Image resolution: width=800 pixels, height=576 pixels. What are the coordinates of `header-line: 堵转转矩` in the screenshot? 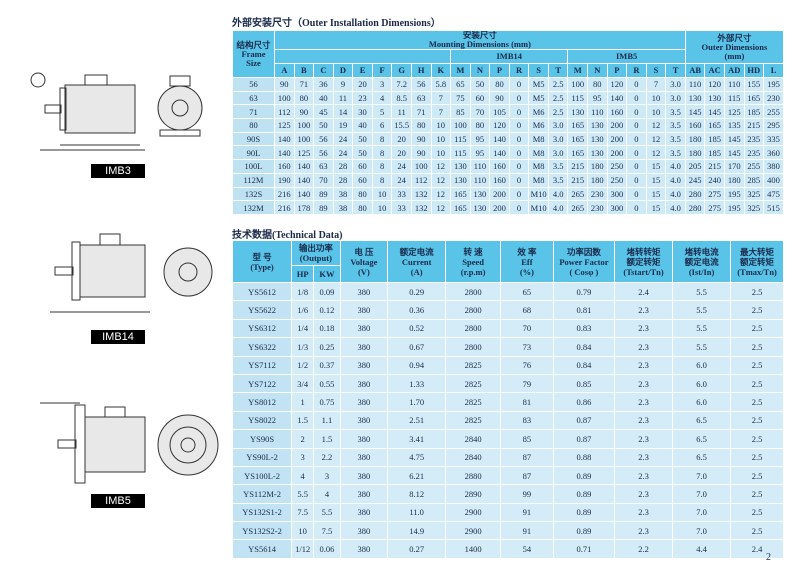 It's located at (643, 251).